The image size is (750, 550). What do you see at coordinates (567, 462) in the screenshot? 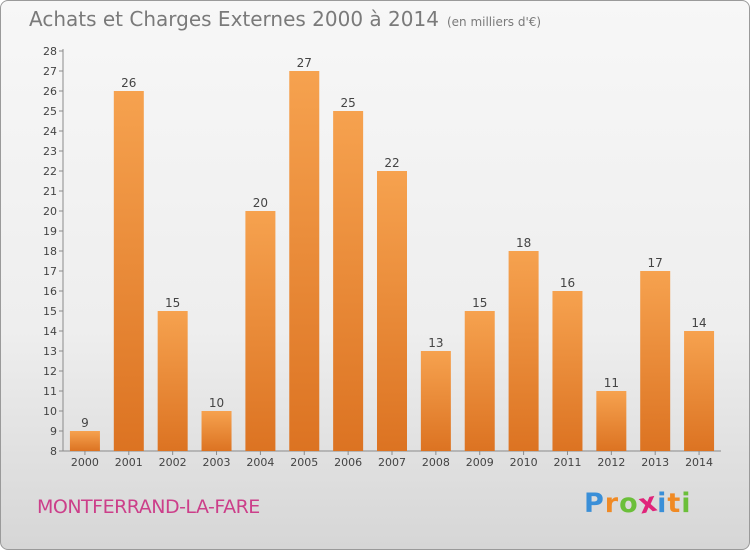
I see `x-tick-label: 2011` at bounding box center [567, 462].